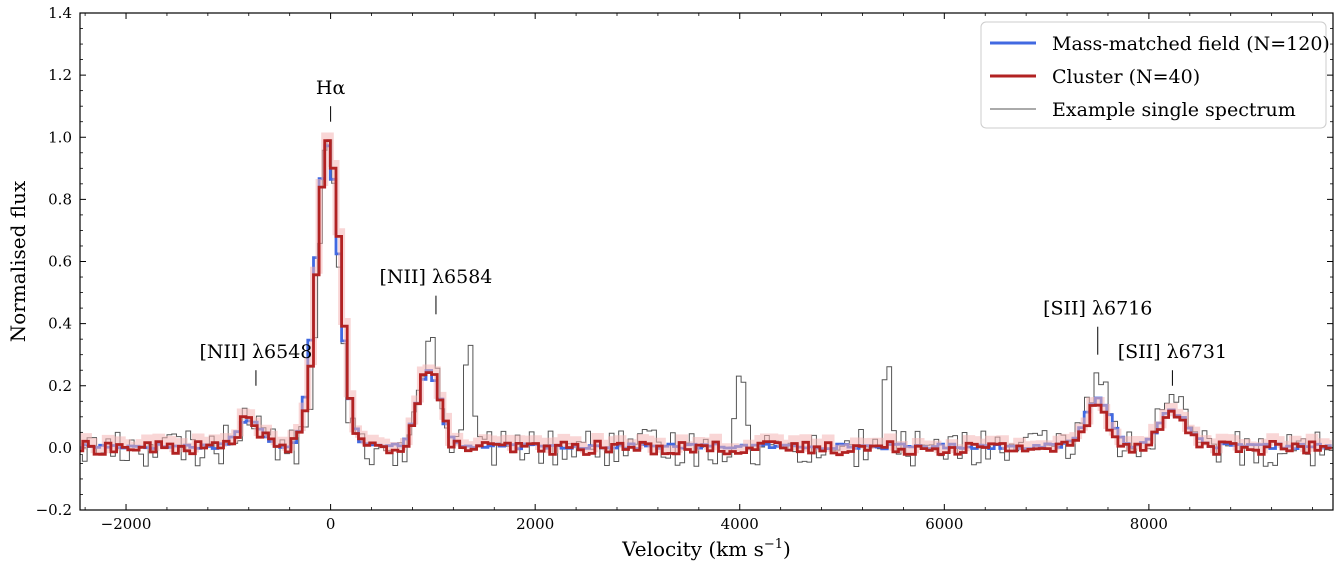 Image resolution: width=1338 pixels, height=562 pixels. Describe the element at coordinates (60, 137) in the screenshot. I see `y-tick-label: 1.0` at that location.